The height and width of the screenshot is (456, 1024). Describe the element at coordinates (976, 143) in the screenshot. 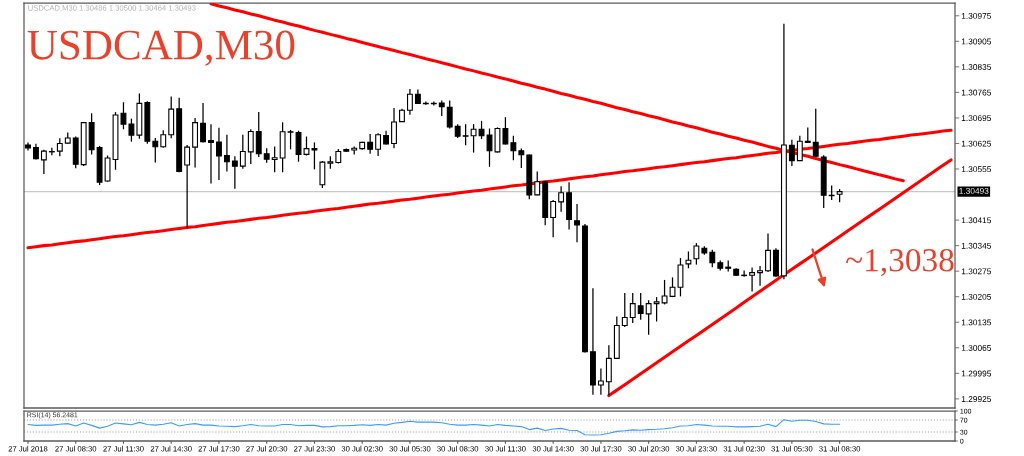

I see `y-tick-label: 1.30625` at that location.